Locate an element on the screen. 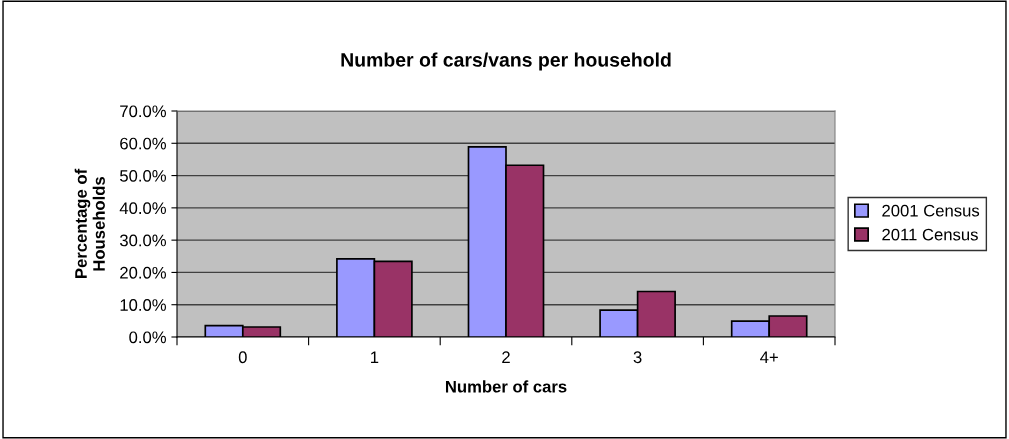 Image resolution: width=1009 pixels, height=439 pixels. legend-label: 2001 Census is located at coordinates (931, 210).